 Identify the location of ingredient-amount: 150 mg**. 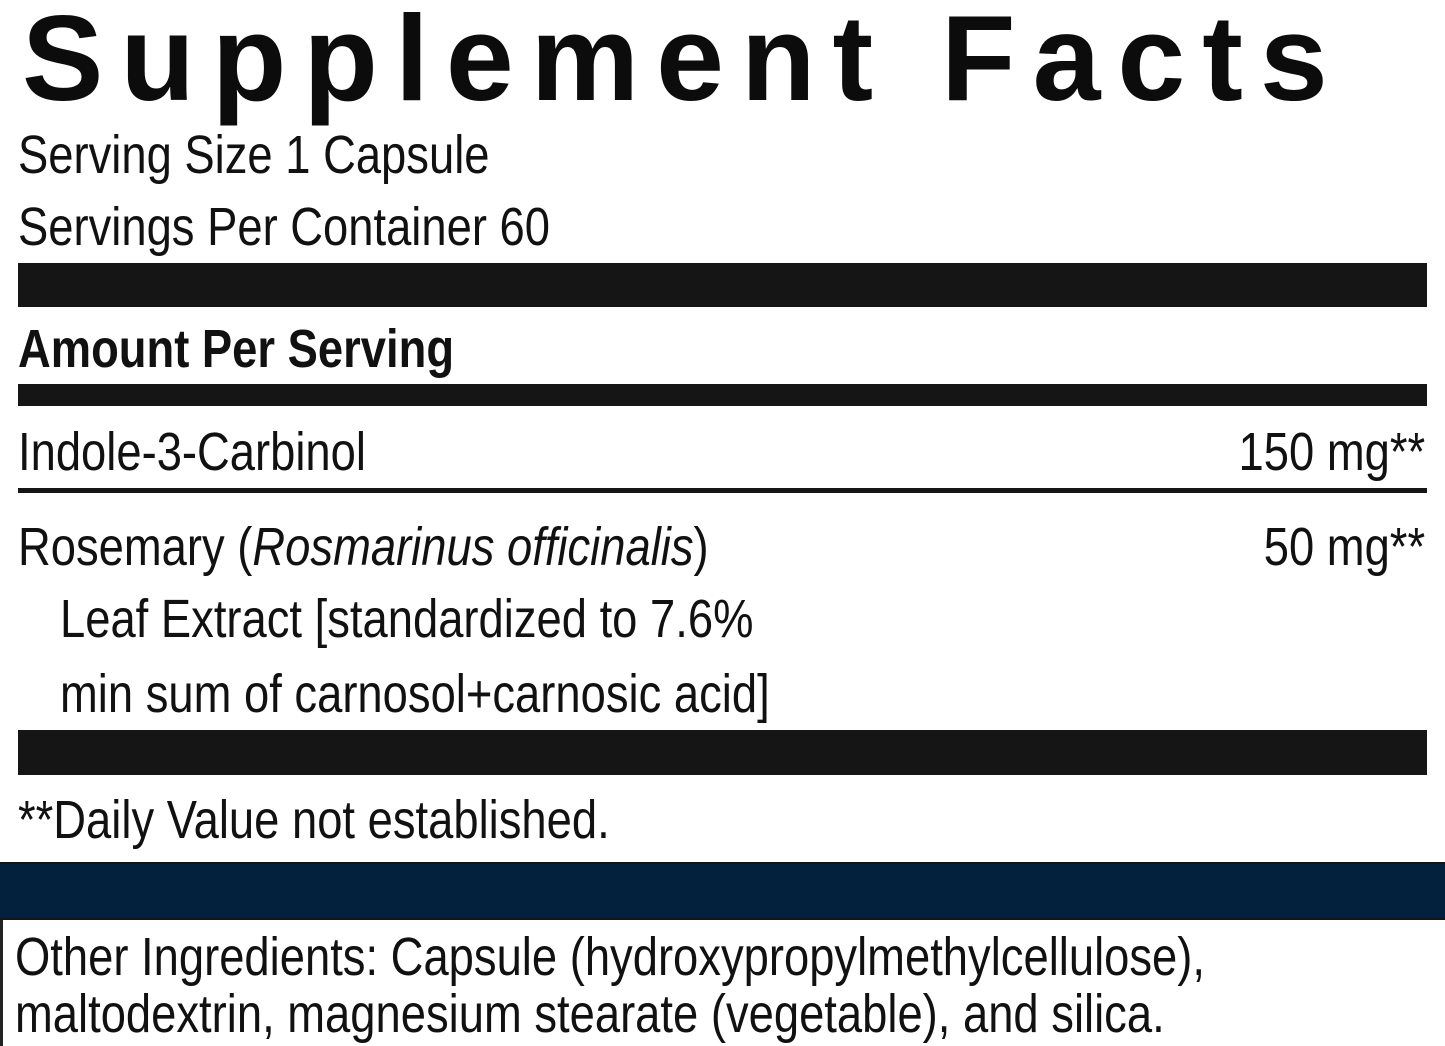
(1331, 452).